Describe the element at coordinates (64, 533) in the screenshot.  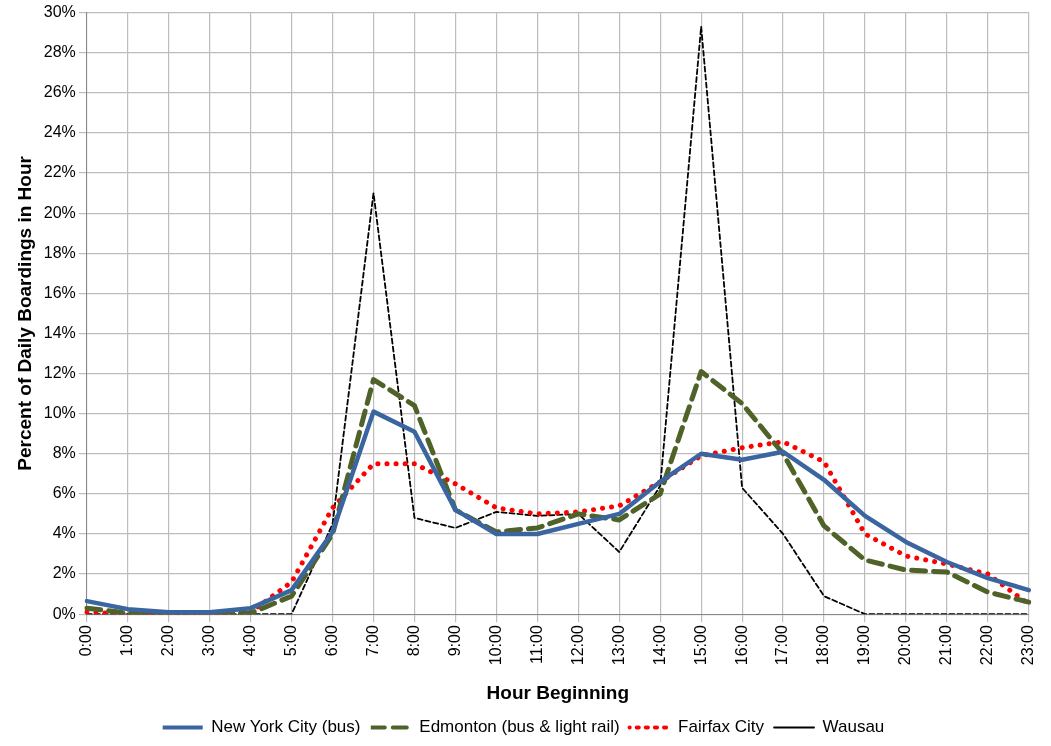
I see `y-tick-label: 4%` at that location.